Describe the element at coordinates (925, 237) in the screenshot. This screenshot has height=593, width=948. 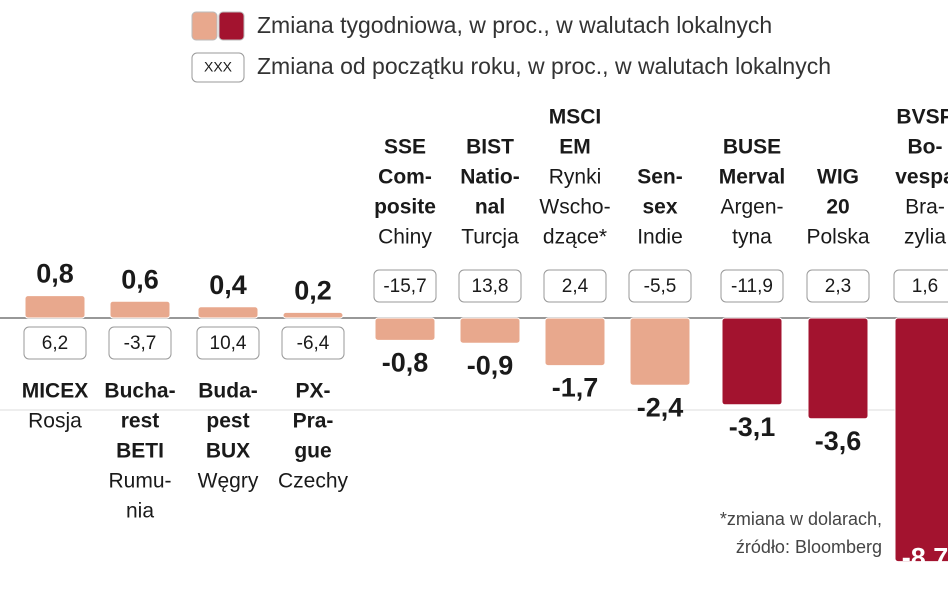
I see `category-country: zylia` at that location.